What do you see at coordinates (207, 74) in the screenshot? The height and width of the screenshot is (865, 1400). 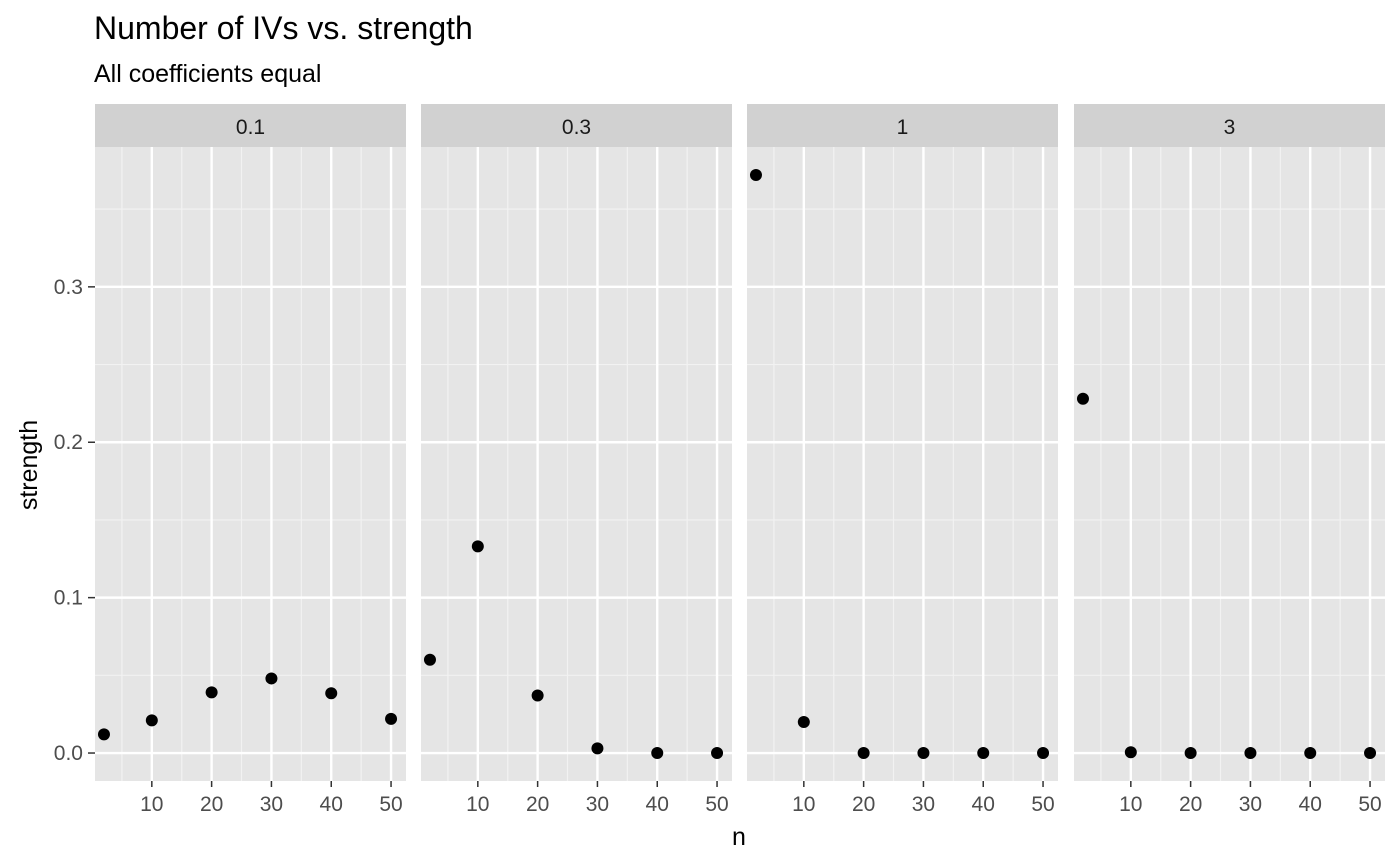 I see `chart-subtitle: All coefficients equal` at bounding box center [207, 74].